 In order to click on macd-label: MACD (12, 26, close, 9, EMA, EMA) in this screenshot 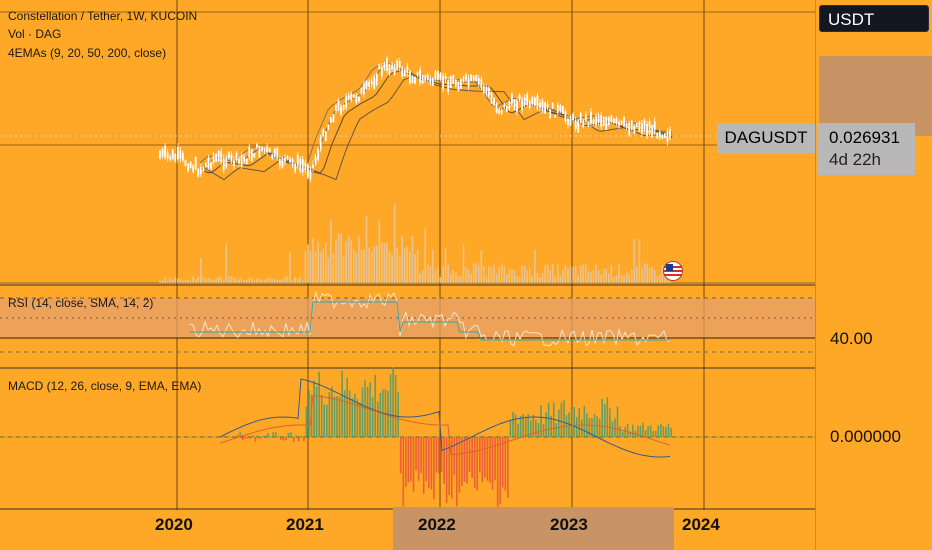, I will do `click(105, 386)`.